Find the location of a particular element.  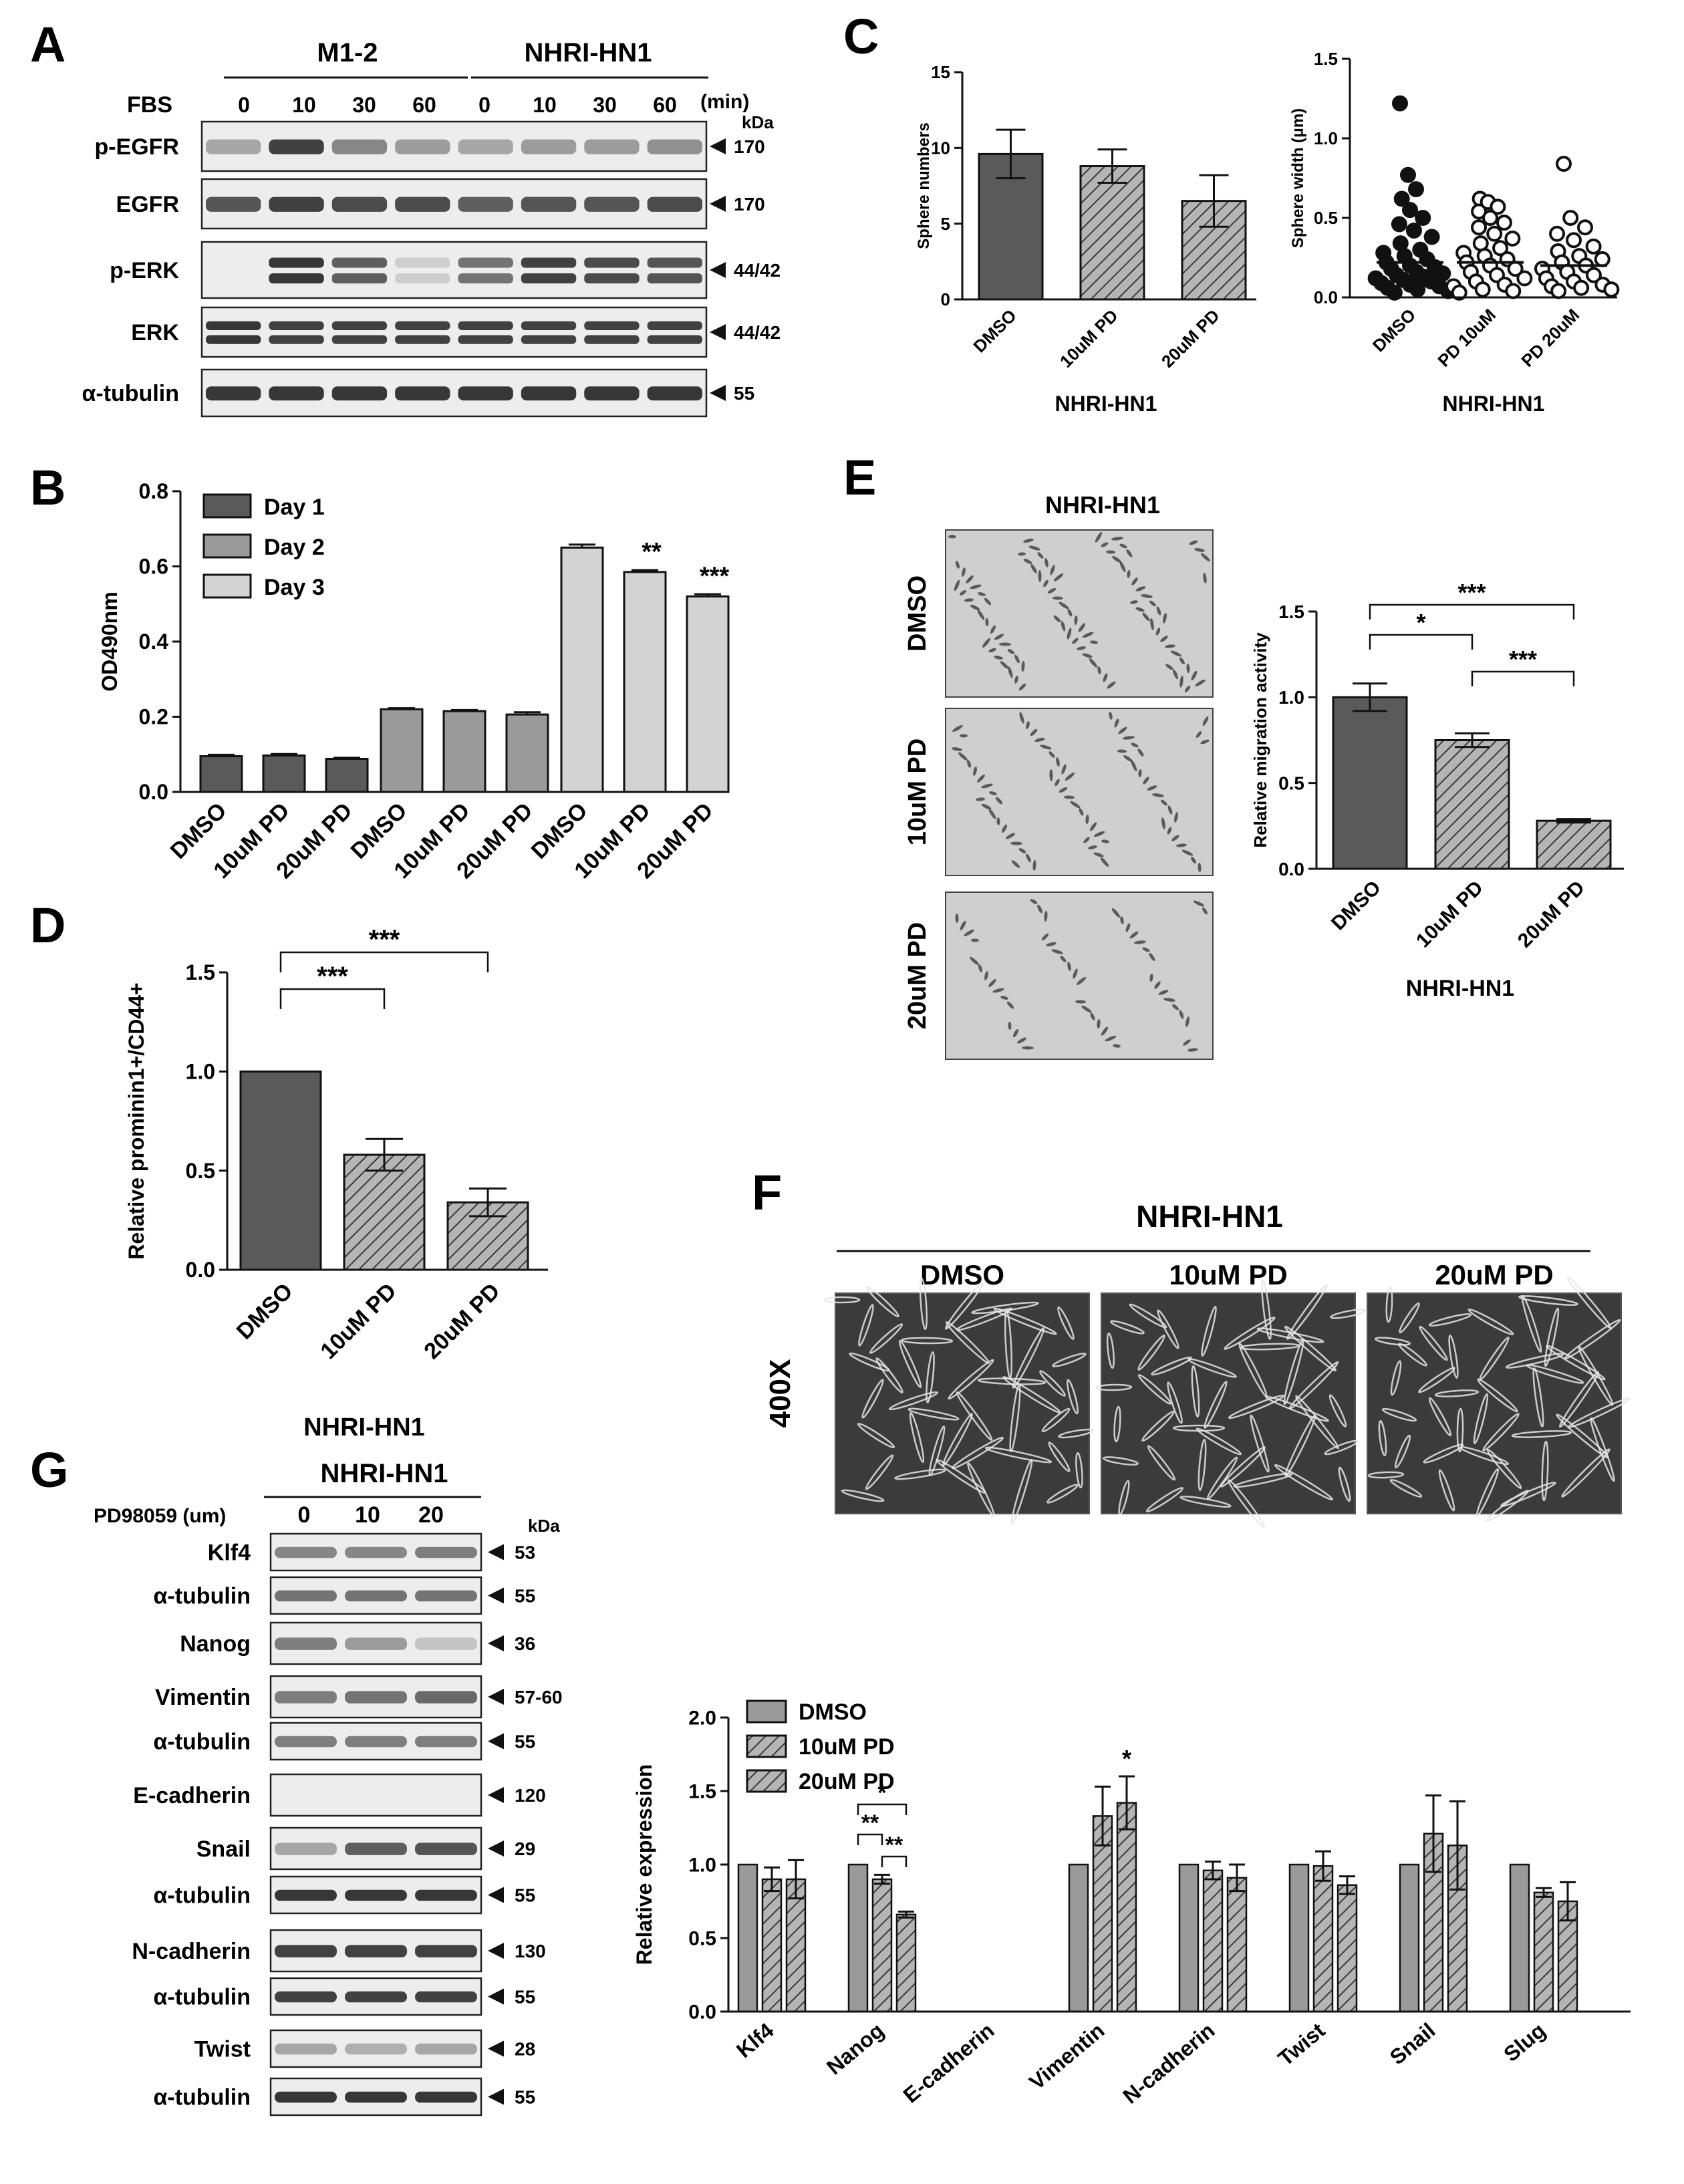

panel-f-column-label: 20uM PD is located at coordinates (1494, 1274).